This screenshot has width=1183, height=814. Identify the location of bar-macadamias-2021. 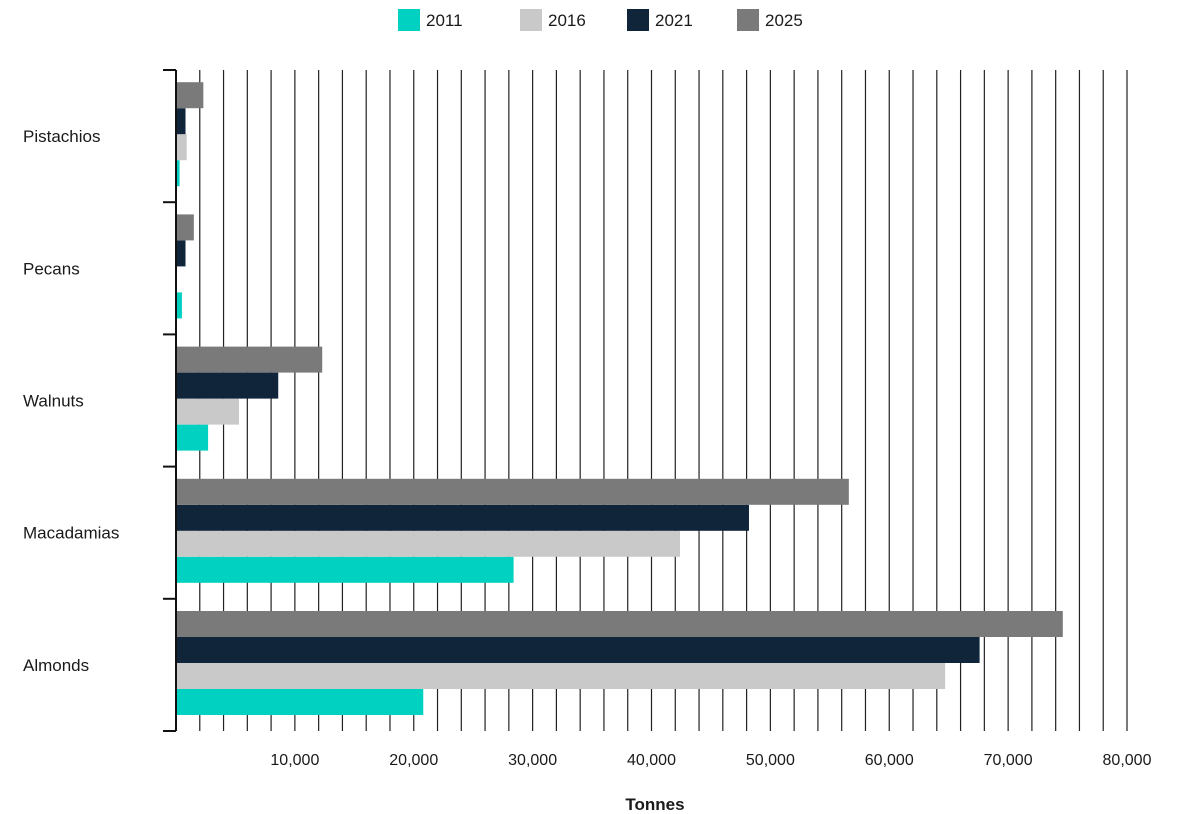
(462, 517).